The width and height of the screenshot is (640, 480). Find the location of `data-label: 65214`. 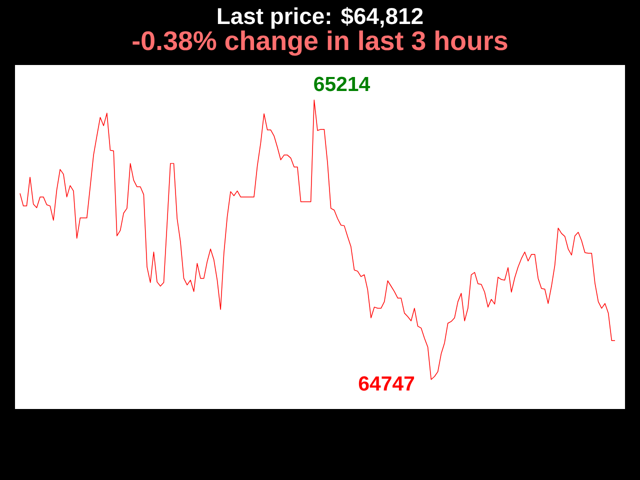

data-label: 65214 is located at coordinates (342, 84).